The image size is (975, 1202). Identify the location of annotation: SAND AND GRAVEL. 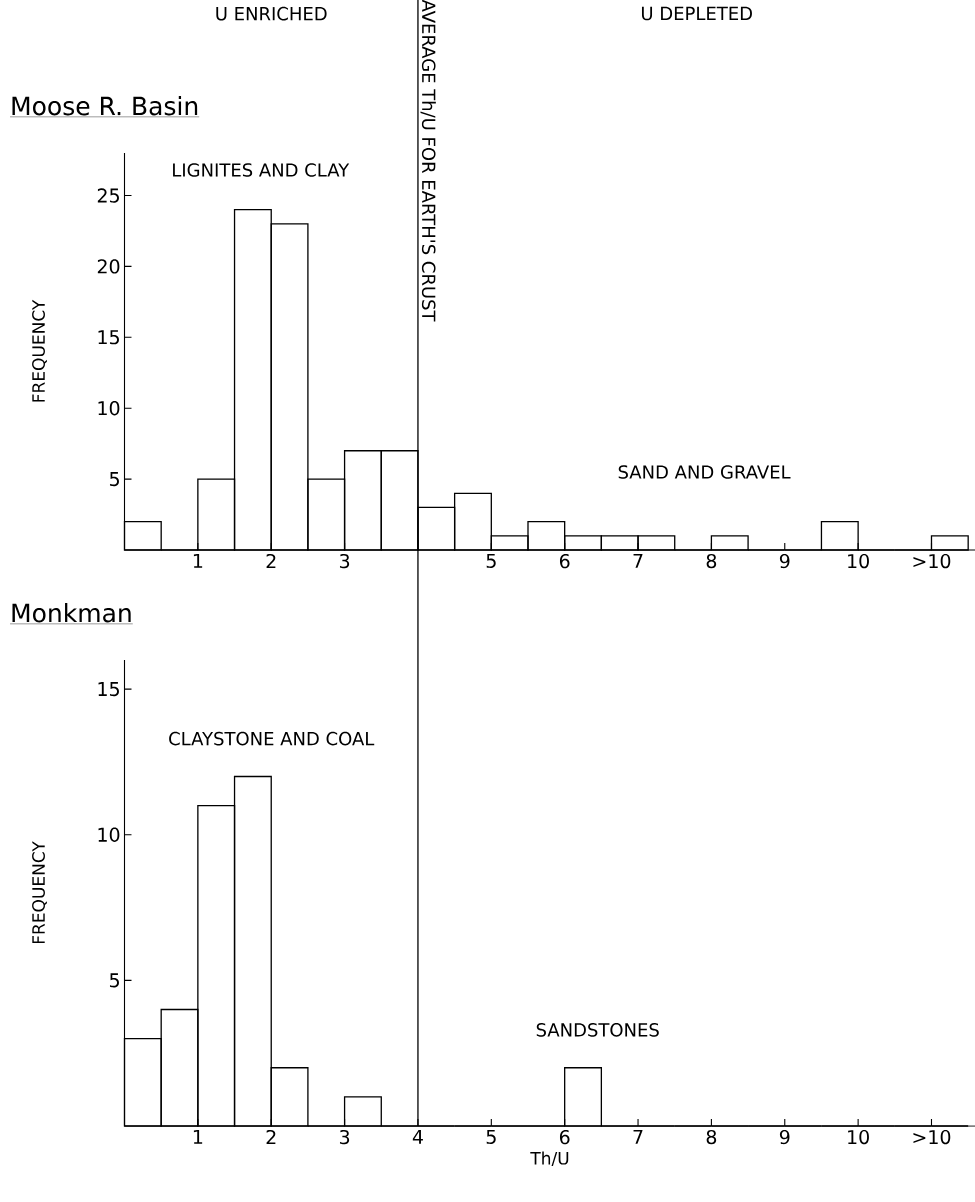
(704, 472).